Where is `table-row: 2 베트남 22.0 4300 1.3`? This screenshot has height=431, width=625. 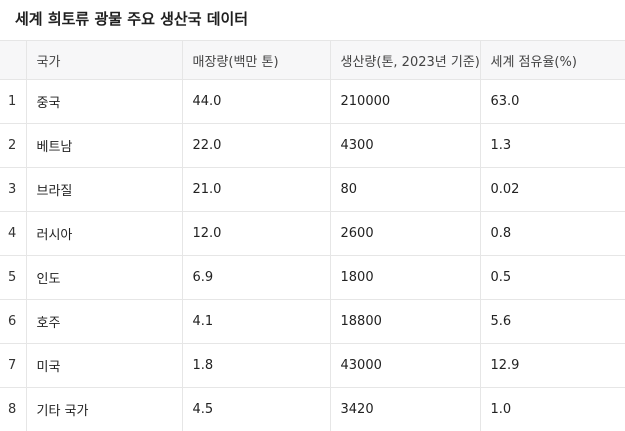 table-row: 2 베트남 22.0 4300 1.3 is located at coordinates (312, 145).